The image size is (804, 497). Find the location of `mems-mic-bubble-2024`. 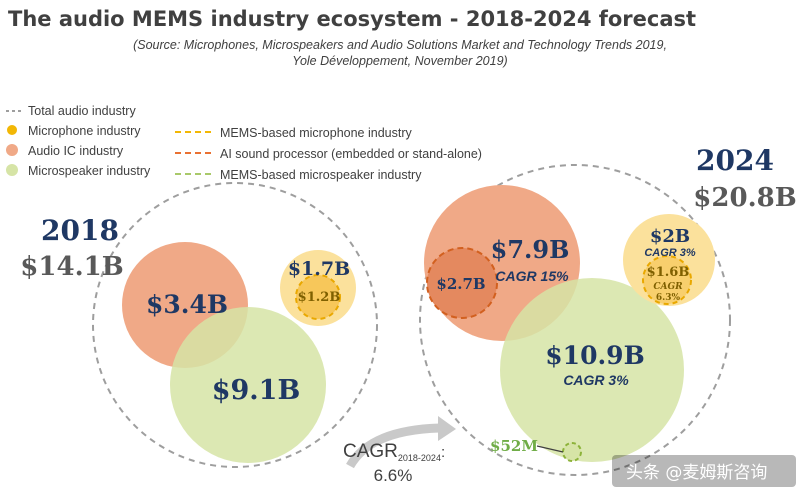

mems-mic-bubble-2024 is located at coordinates (667, 280).